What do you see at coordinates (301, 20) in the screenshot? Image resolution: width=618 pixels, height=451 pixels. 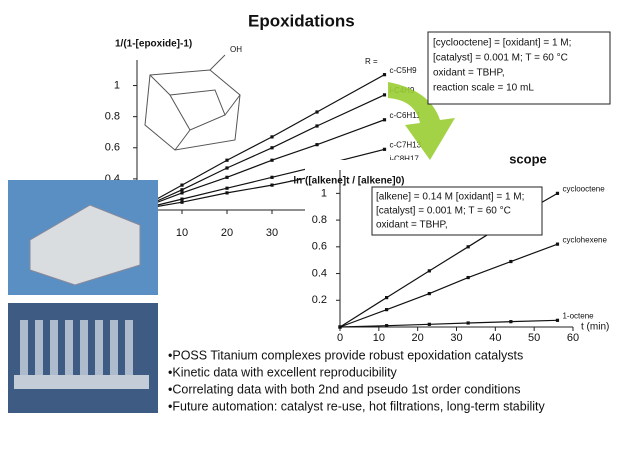 I see `slide-title: Epoxidations` at bounding box center [301, 20].